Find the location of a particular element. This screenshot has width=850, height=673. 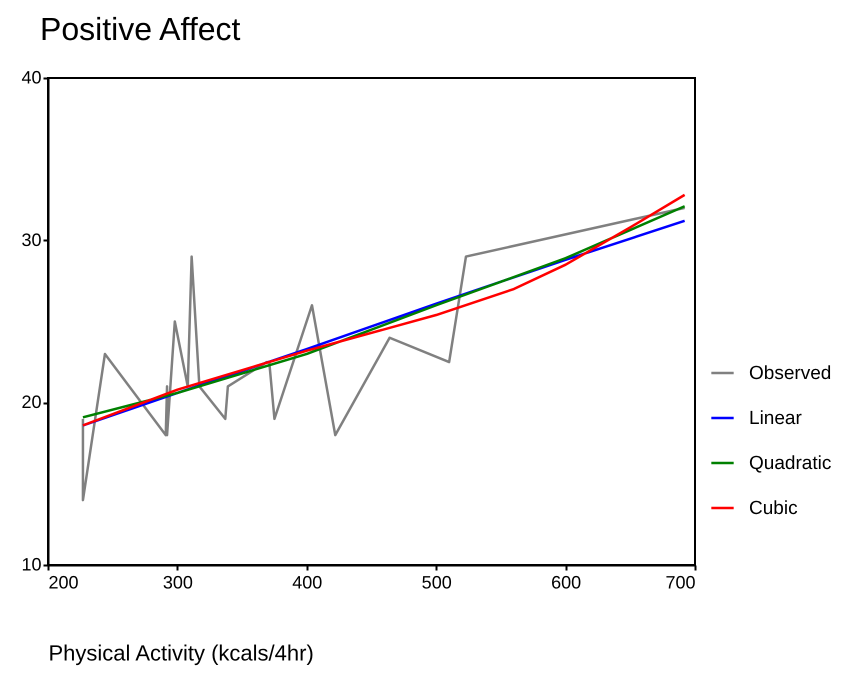

legend-label: Quadratic is located at coordinates (790, 463).